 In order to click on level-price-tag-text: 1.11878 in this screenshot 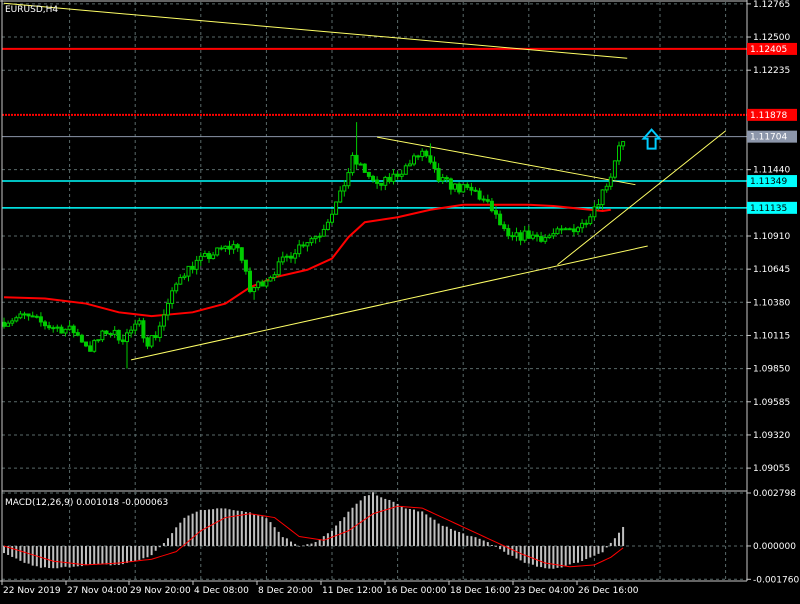, I will do `click(768, 116)`.